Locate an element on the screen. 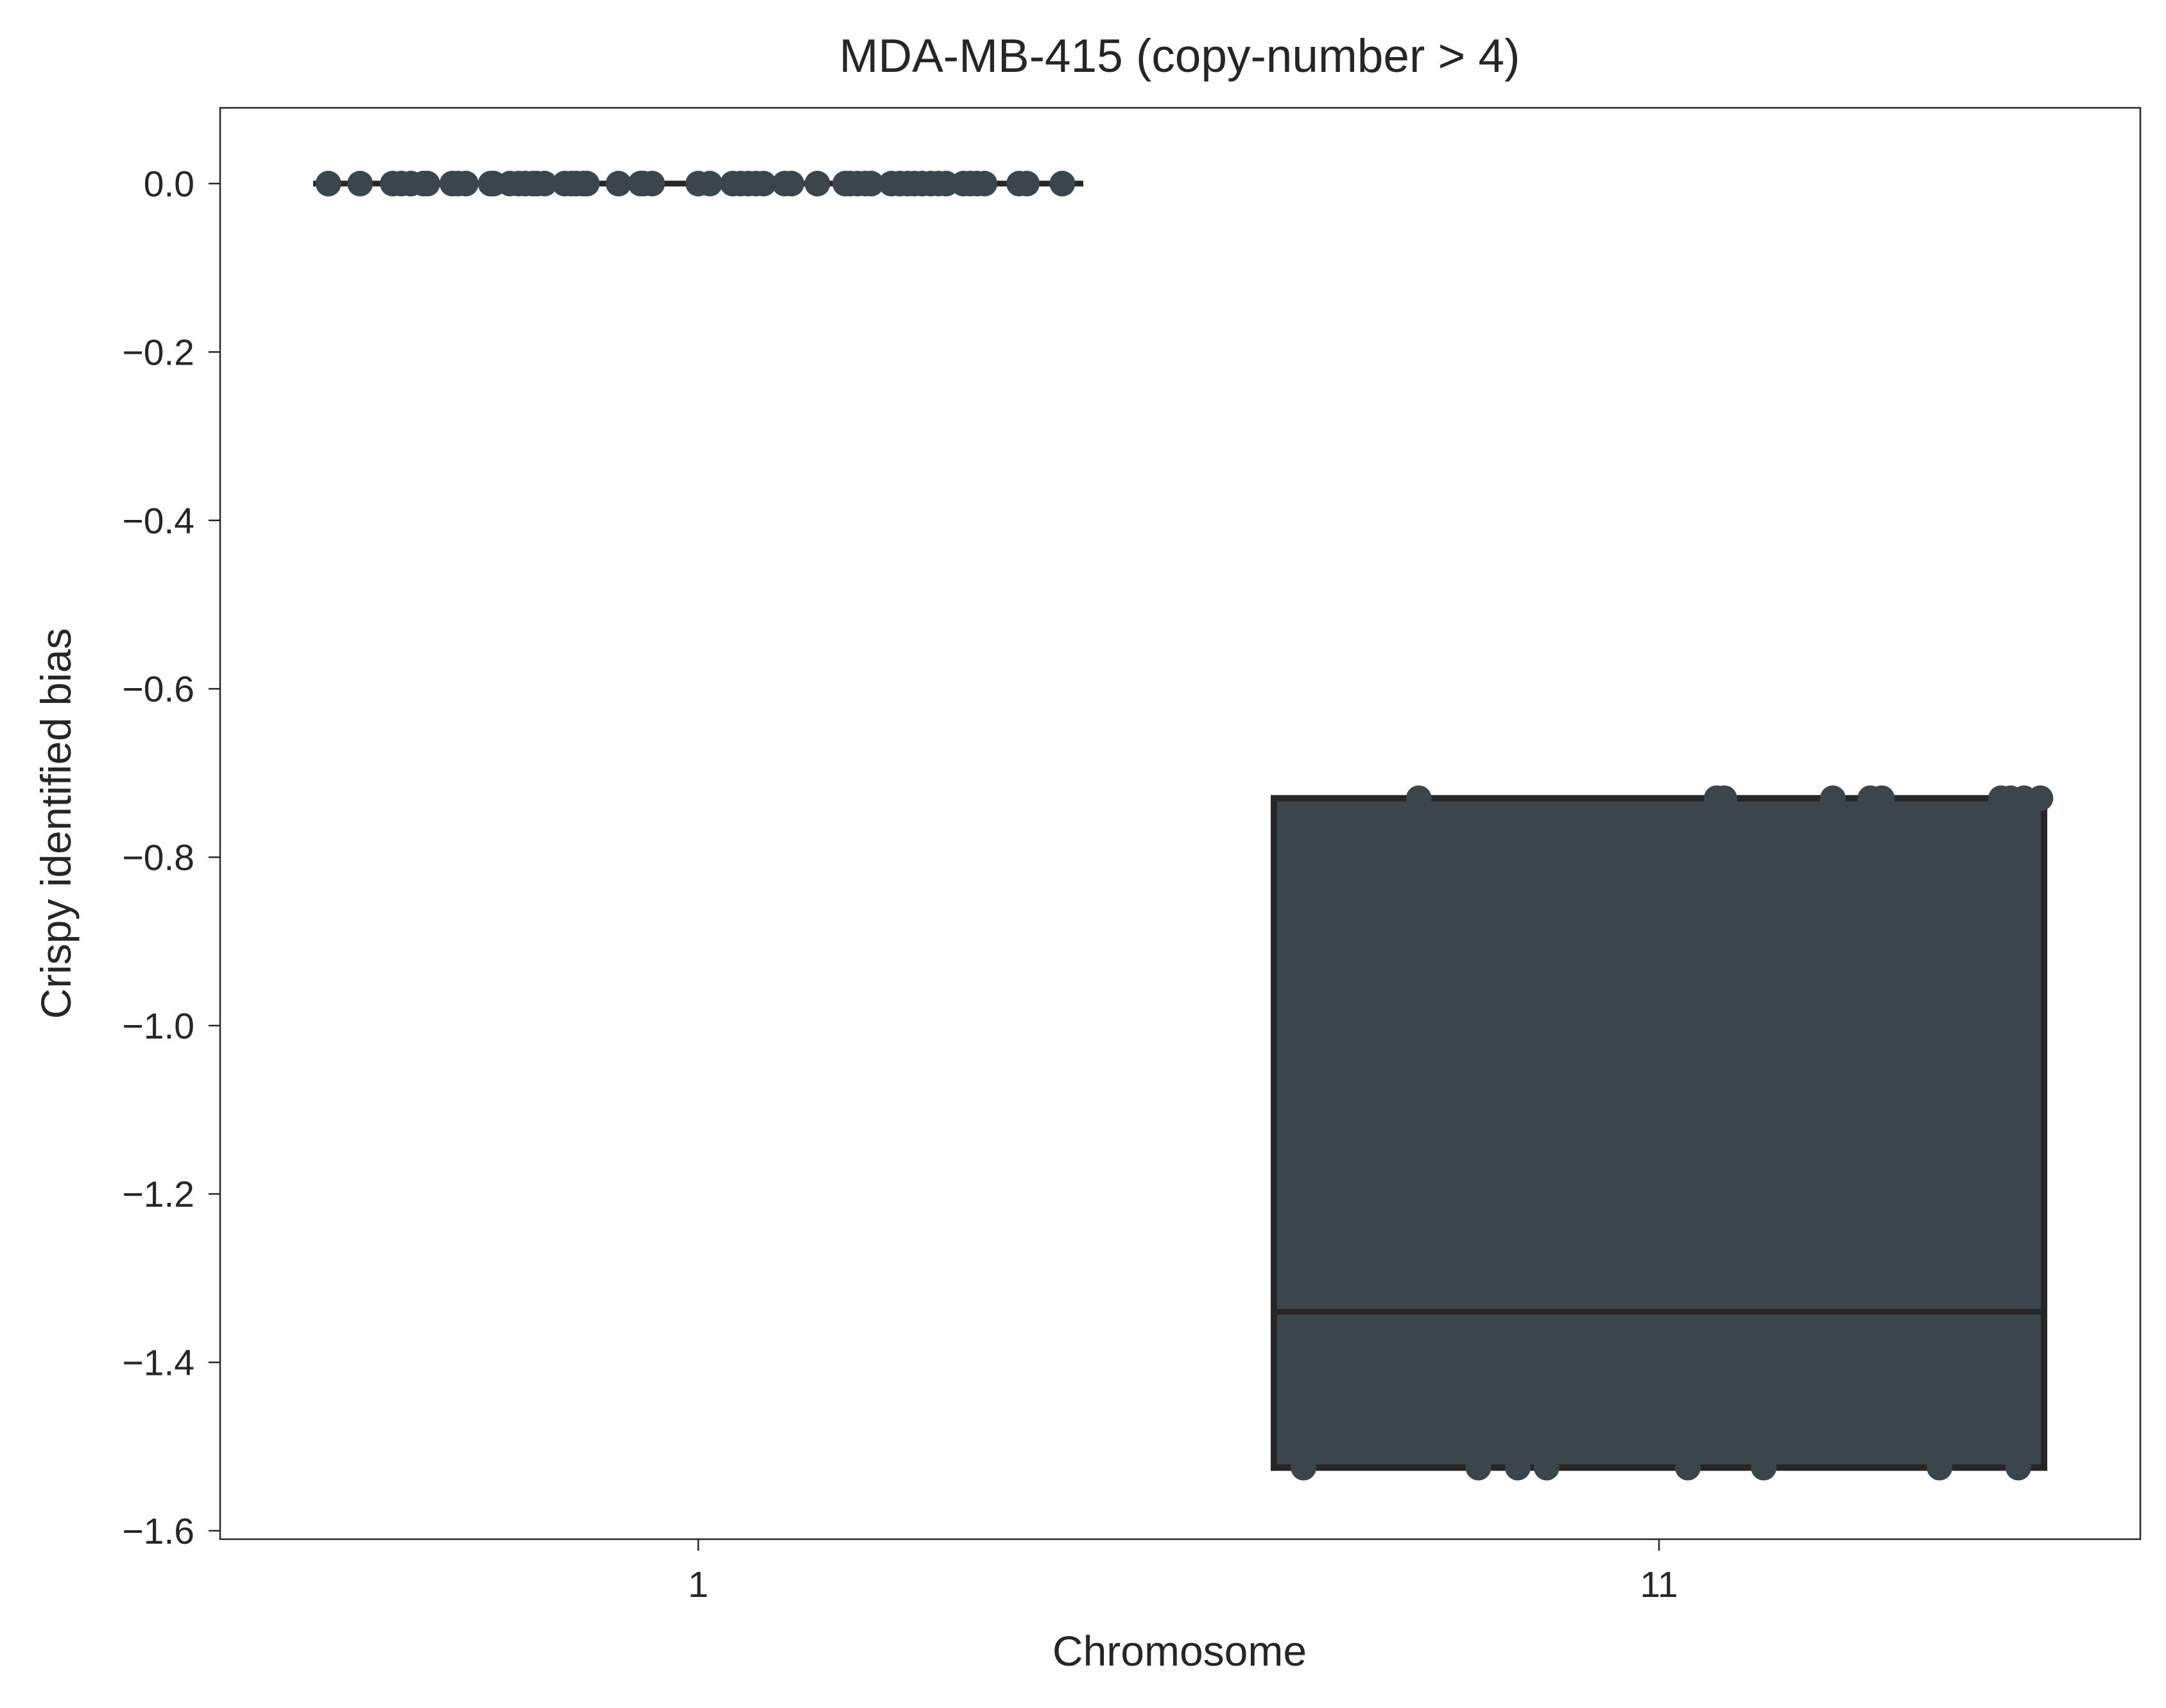  y-tick-label: −1.2 is located at coordinates (158, 1194).